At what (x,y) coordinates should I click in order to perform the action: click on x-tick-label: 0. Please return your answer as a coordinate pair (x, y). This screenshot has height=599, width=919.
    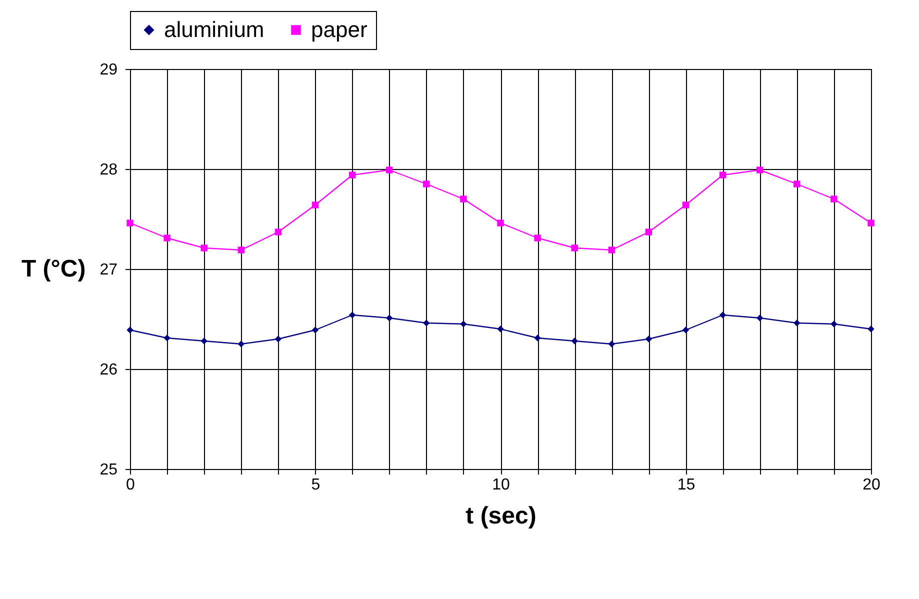
    Looking at the image, I should click on (131, 485).